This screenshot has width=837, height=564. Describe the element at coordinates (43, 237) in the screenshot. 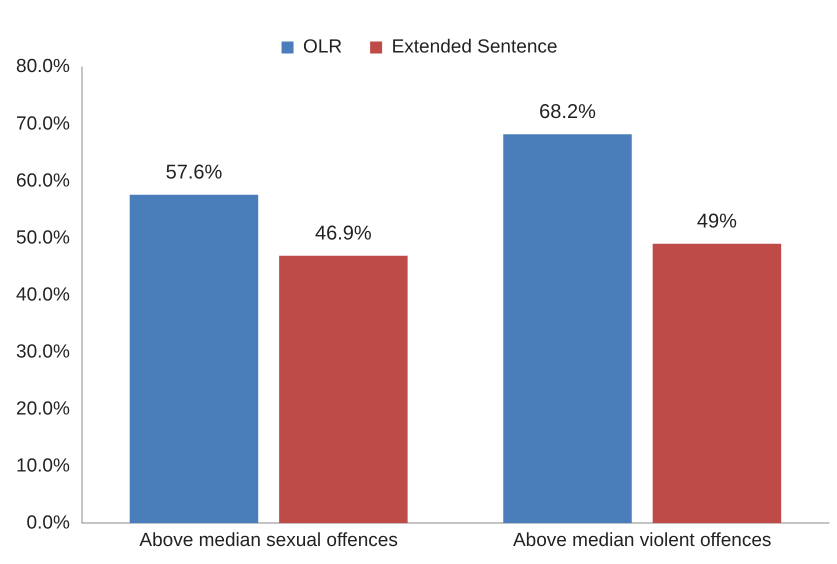

I see `y-tick-label: 50.0%` at that location.